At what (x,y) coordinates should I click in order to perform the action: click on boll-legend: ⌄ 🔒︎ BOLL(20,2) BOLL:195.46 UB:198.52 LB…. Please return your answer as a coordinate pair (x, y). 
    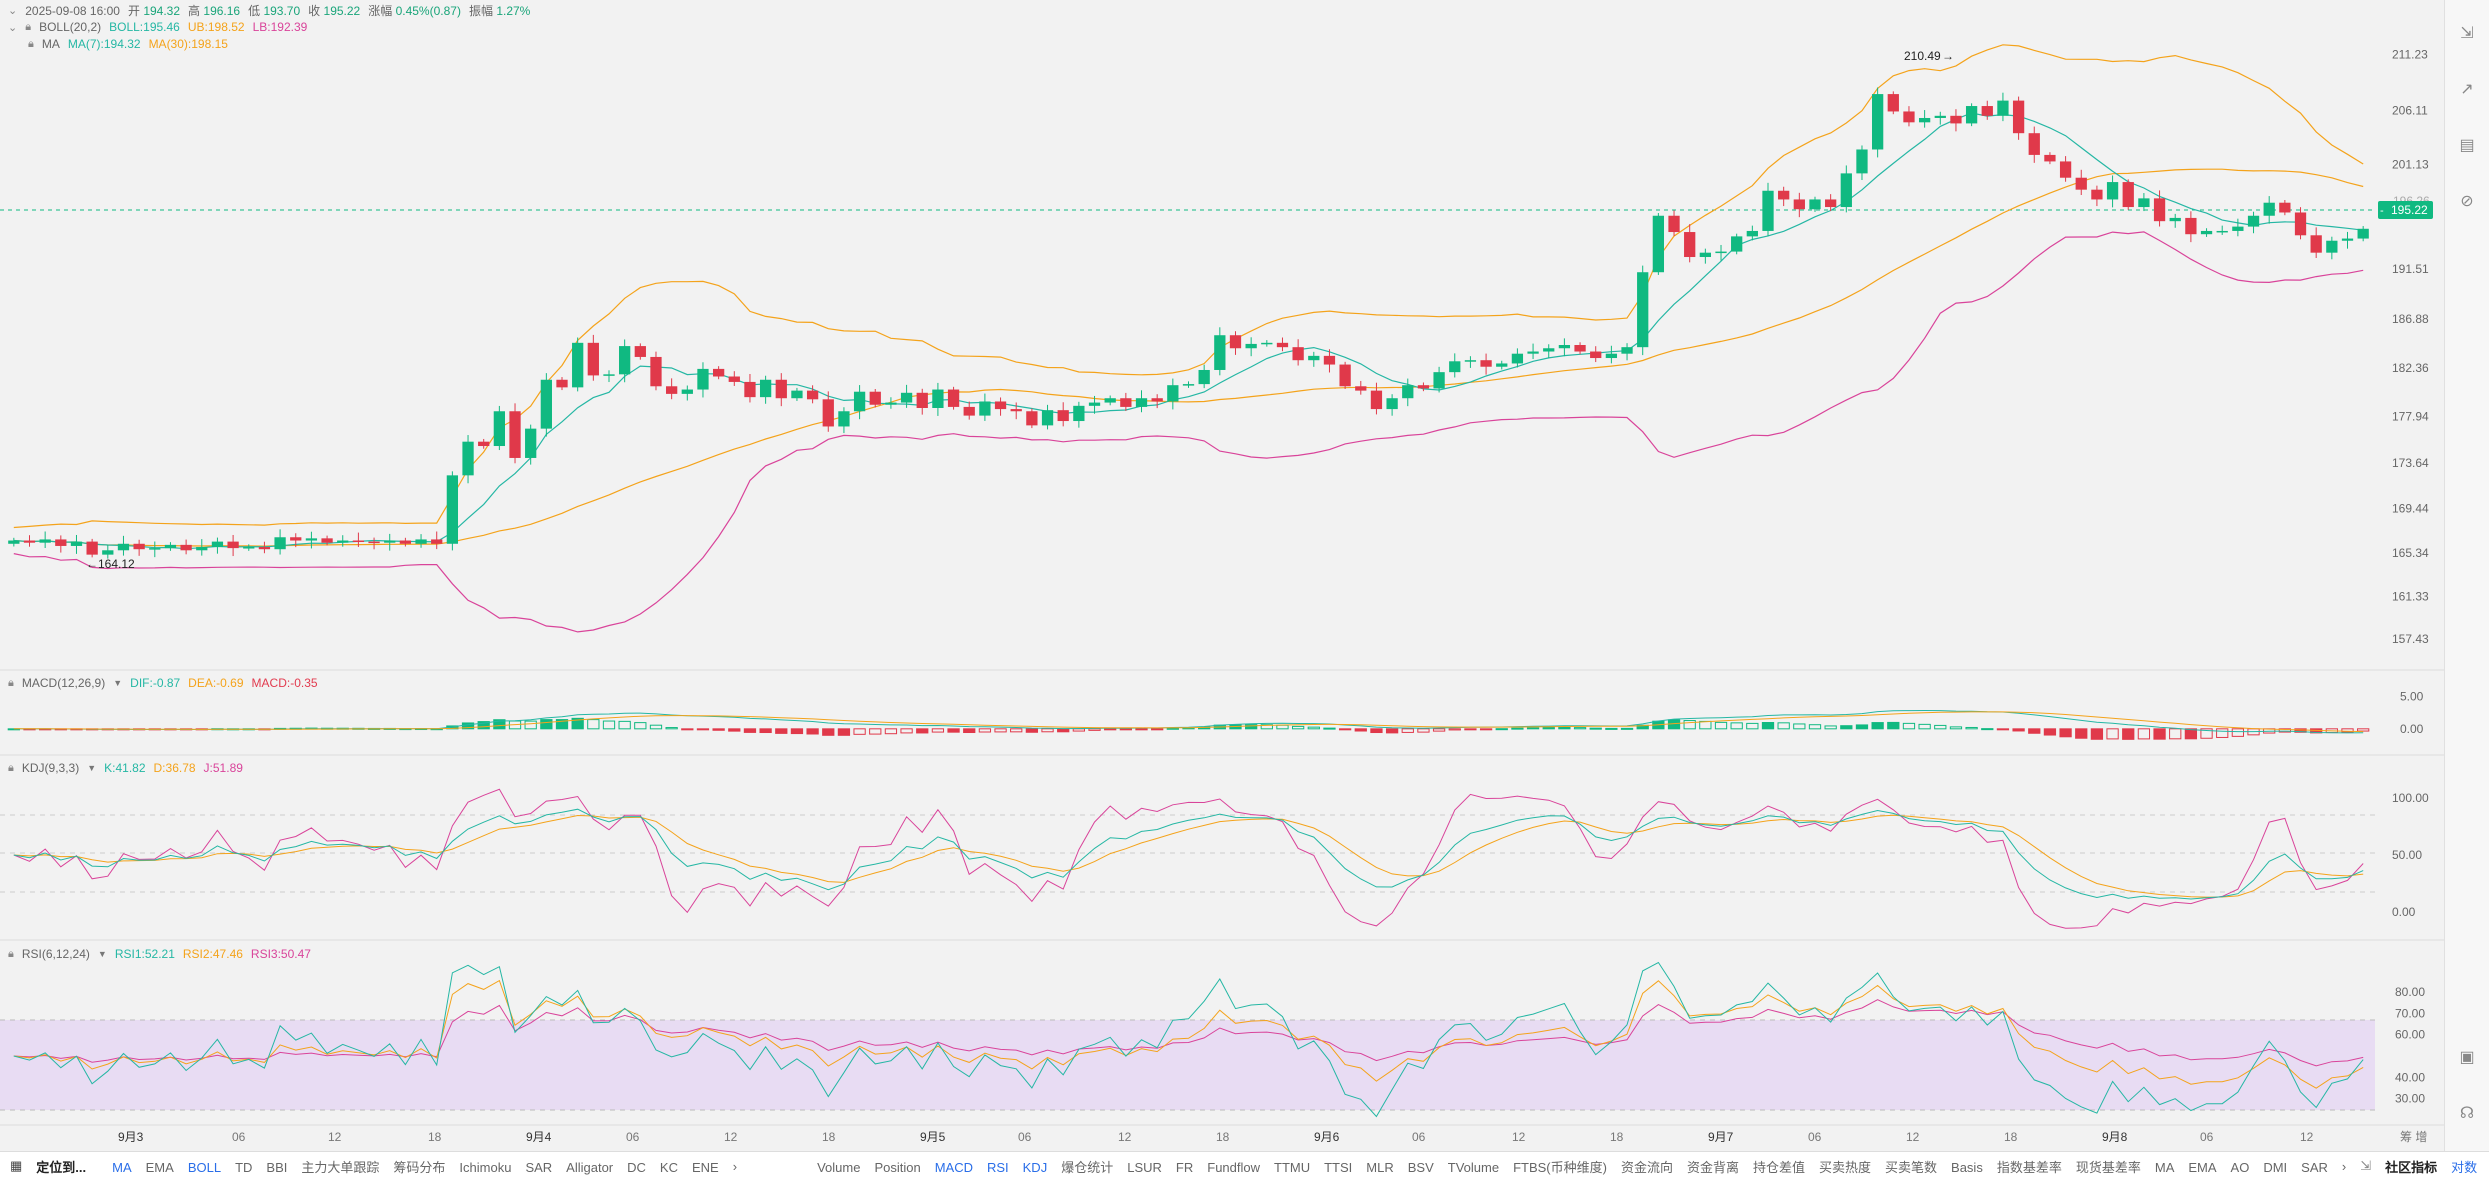
    Looking at the image, I should click on (157, 27).